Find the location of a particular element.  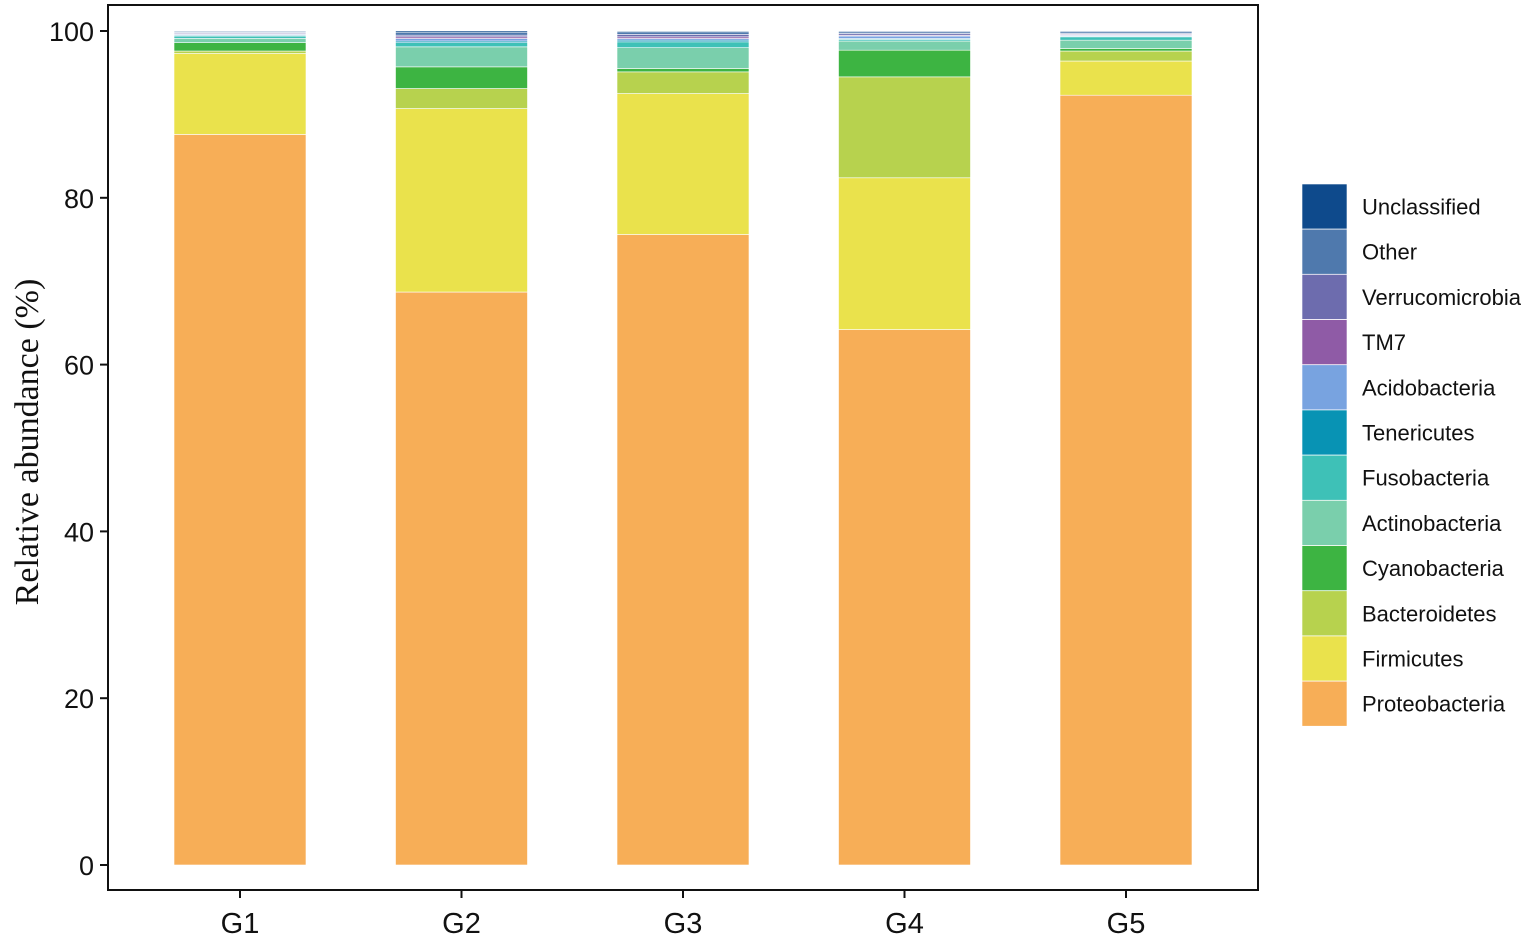

y-tick-label: 0 is located at coordinates (86, 866).